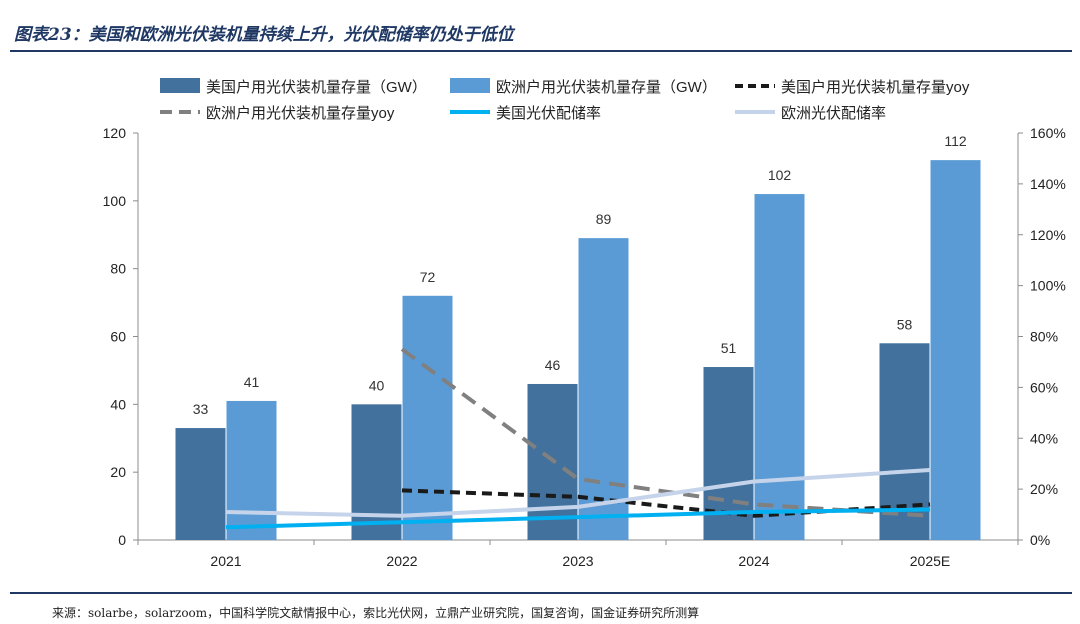  What do you see at coordinates (316, 87) in the screenshot?
I see `legend-label: 美国户用光伏装机量存量（GW）` at bounding box center [316, 87].